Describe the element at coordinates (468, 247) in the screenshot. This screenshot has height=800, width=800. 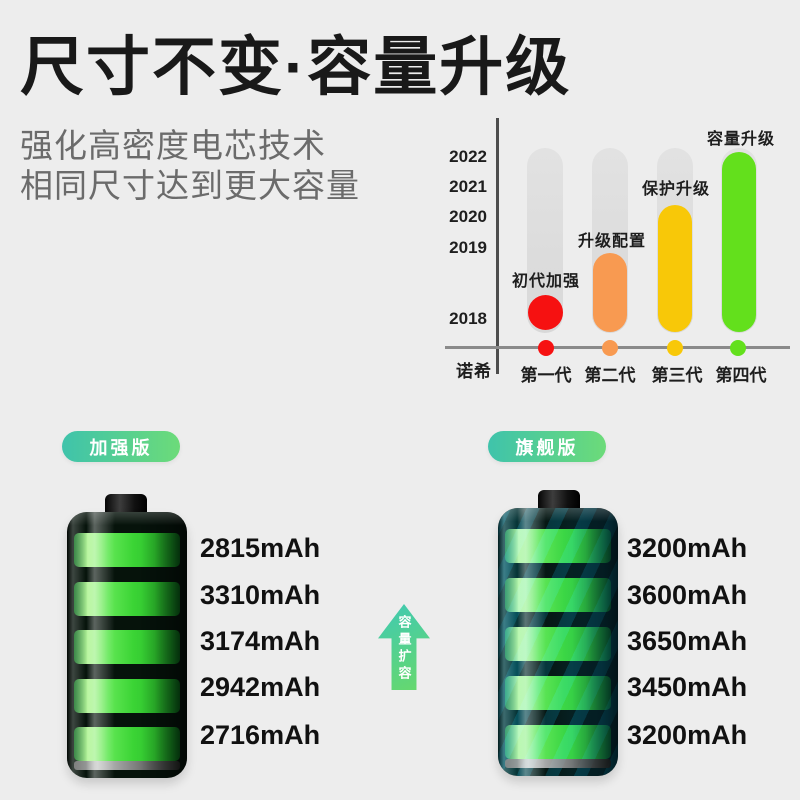
I see `y-tick-2019: 2019` at that location.